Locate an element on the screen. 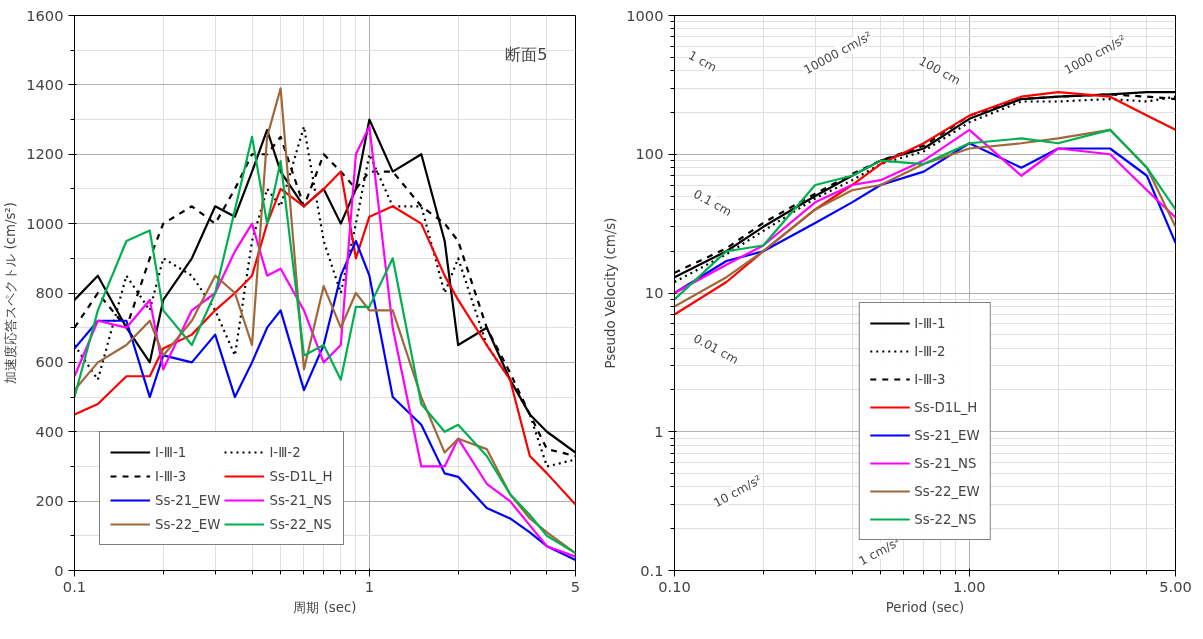  y-axis-title: 加速度応答スペクトル (cm/s²) is located at coordinates (11, 293).